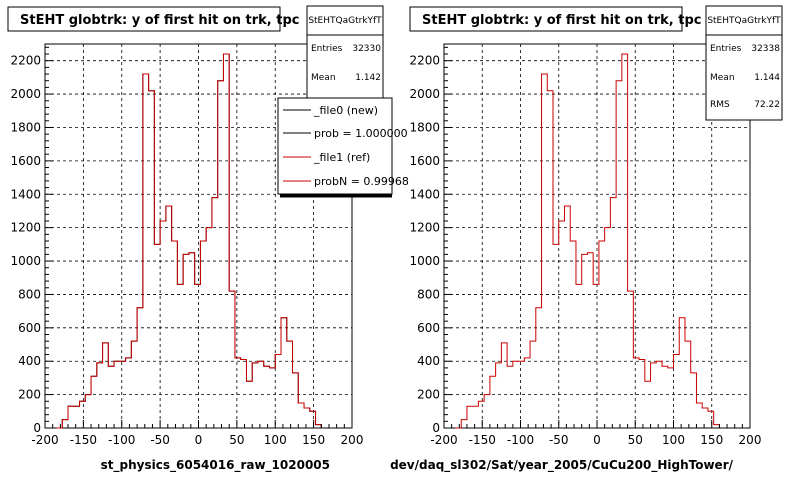  Describe the element at coordinates (275, 440) in the screenshot. I see `left-x-tick-label: 100` at that location.